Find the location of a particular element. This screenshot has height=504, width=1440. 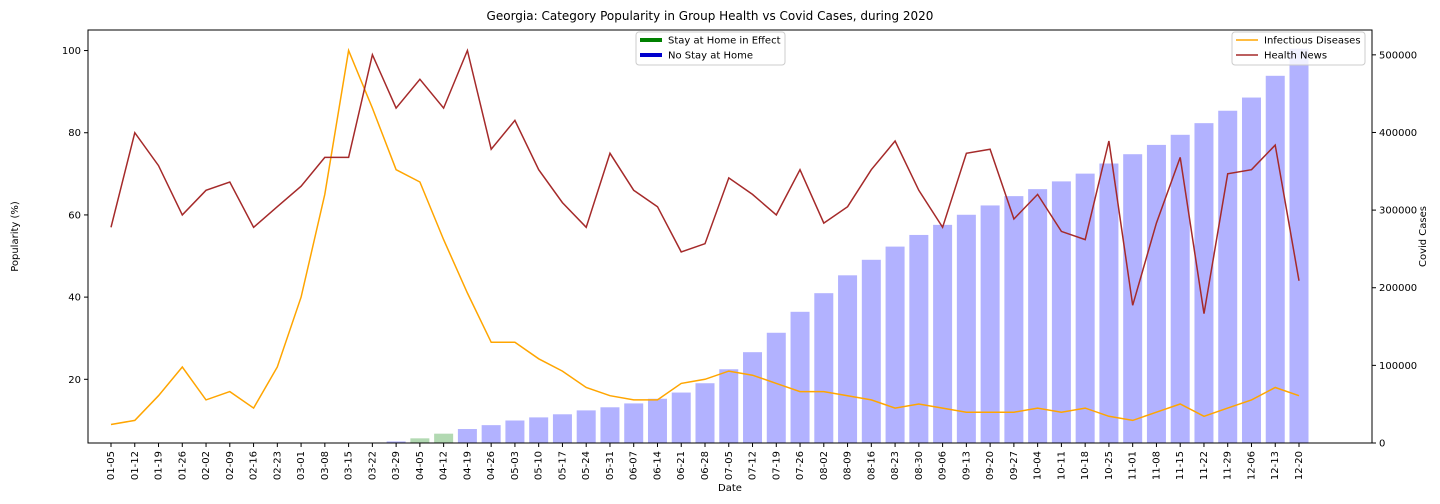

legend-label: Infectious Diseases is located at coordinates (1312, 41).